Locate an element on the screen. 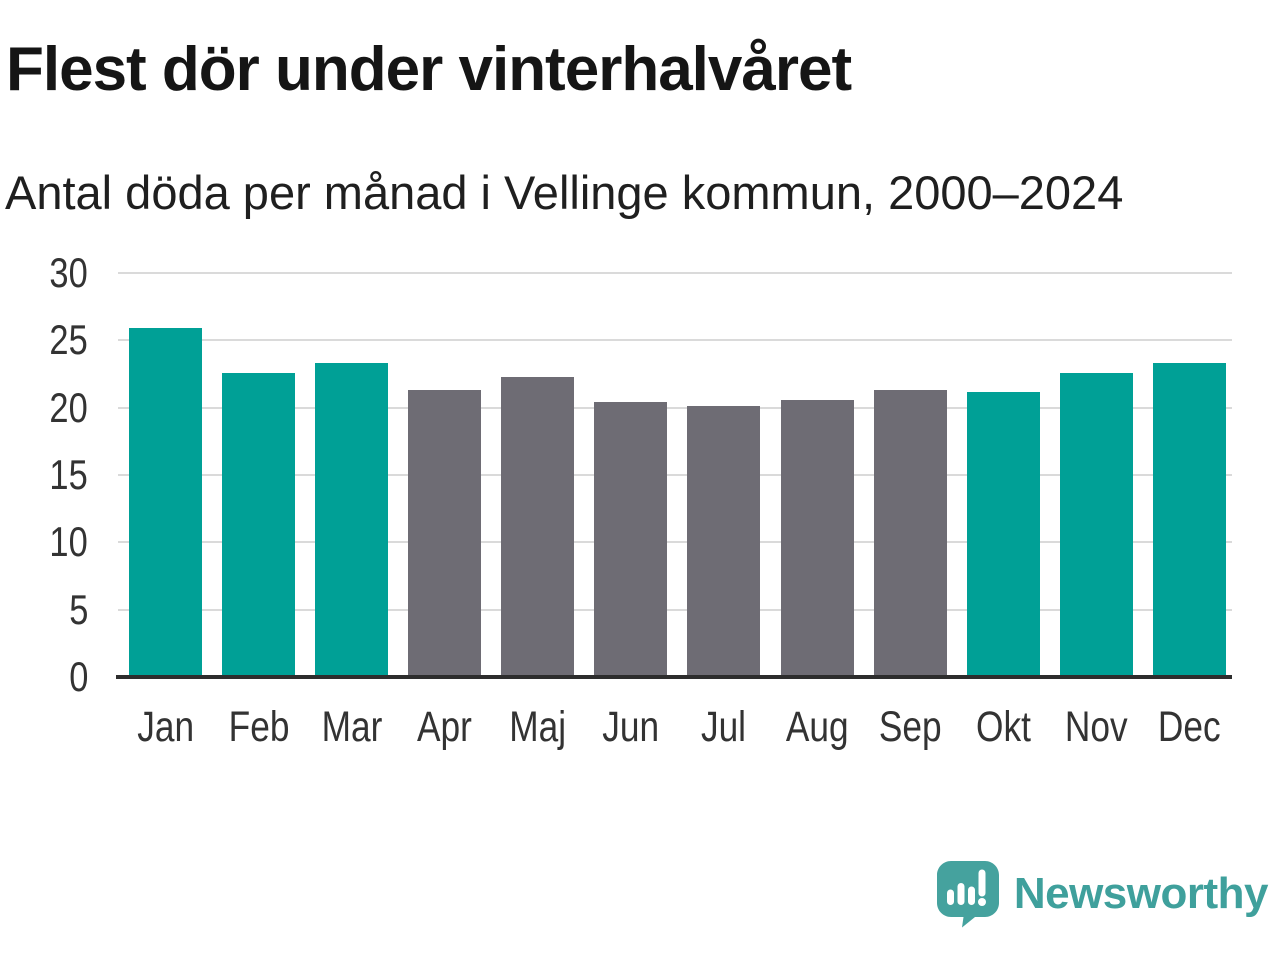 The width and height of the screenshot is (1280, 960). bar-apr is located at coordinates (445, 533).